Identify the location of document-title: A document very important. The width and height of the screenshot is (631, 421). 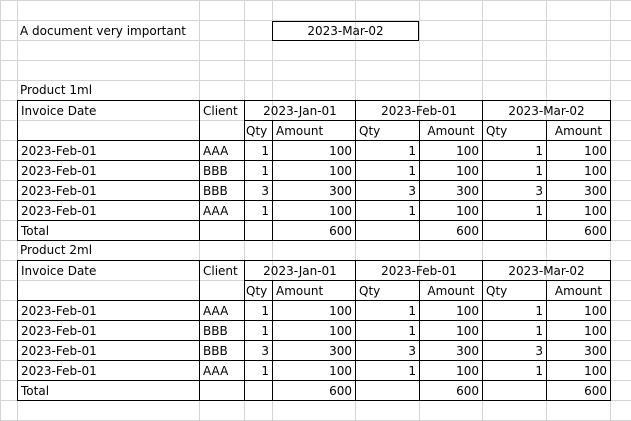
(103, 31).